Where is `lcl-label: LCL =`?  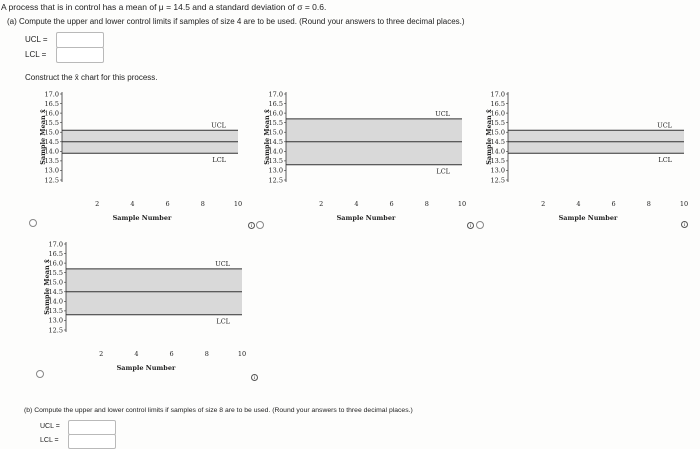 lcl-label: LCL = is located at coordinates (36, 54).